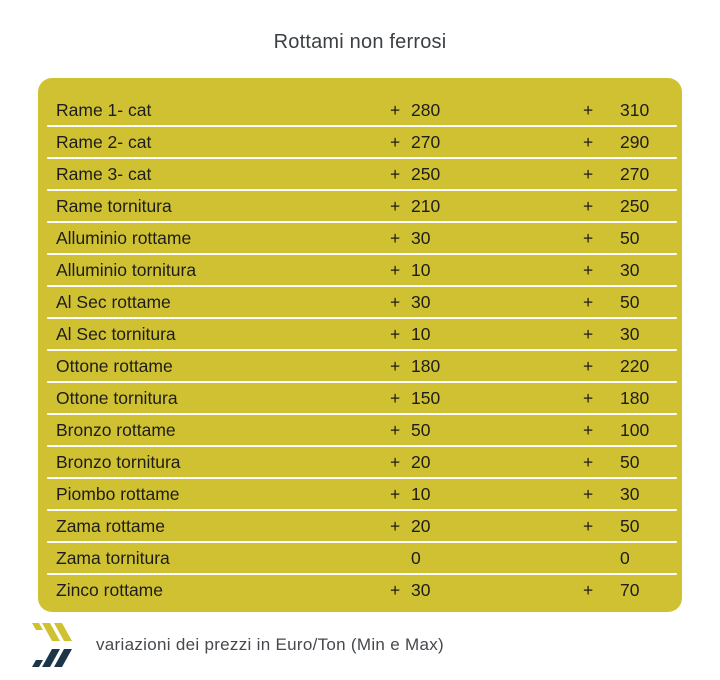 This screenshot has height=680, width=720. What do you see at coordinates (360, 590) in the screenshot?
I see `table-row: Zinco rottame +30 +70` at bounding box center [360, 590].